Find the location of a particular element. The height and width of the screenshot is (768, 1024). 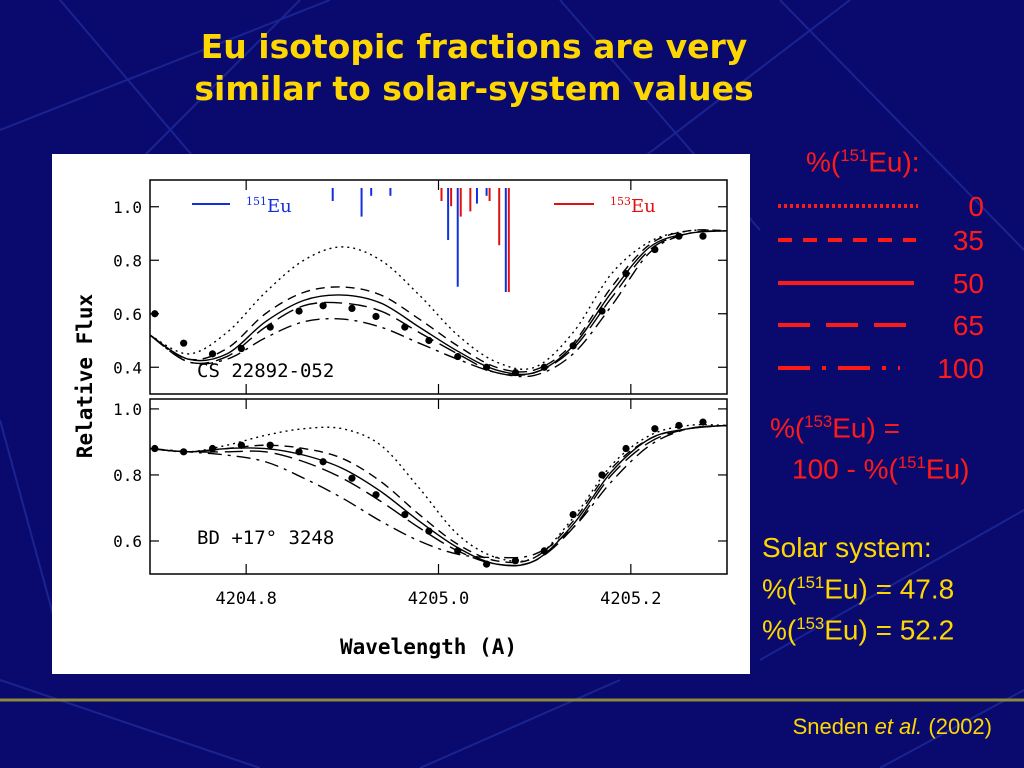

x-tick-label: 4205.2 is located at coordinates (630, 599).